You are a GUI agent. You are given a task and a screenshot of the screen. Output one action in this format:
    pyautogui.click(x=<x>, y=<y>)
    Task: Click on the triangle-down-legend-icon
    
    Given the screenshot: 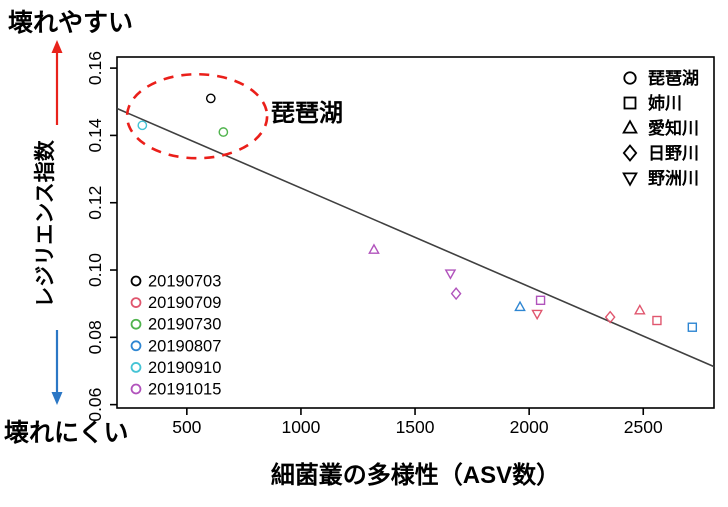 What is the action you would take?
    pyautogui.click(x=630, y=179)
    